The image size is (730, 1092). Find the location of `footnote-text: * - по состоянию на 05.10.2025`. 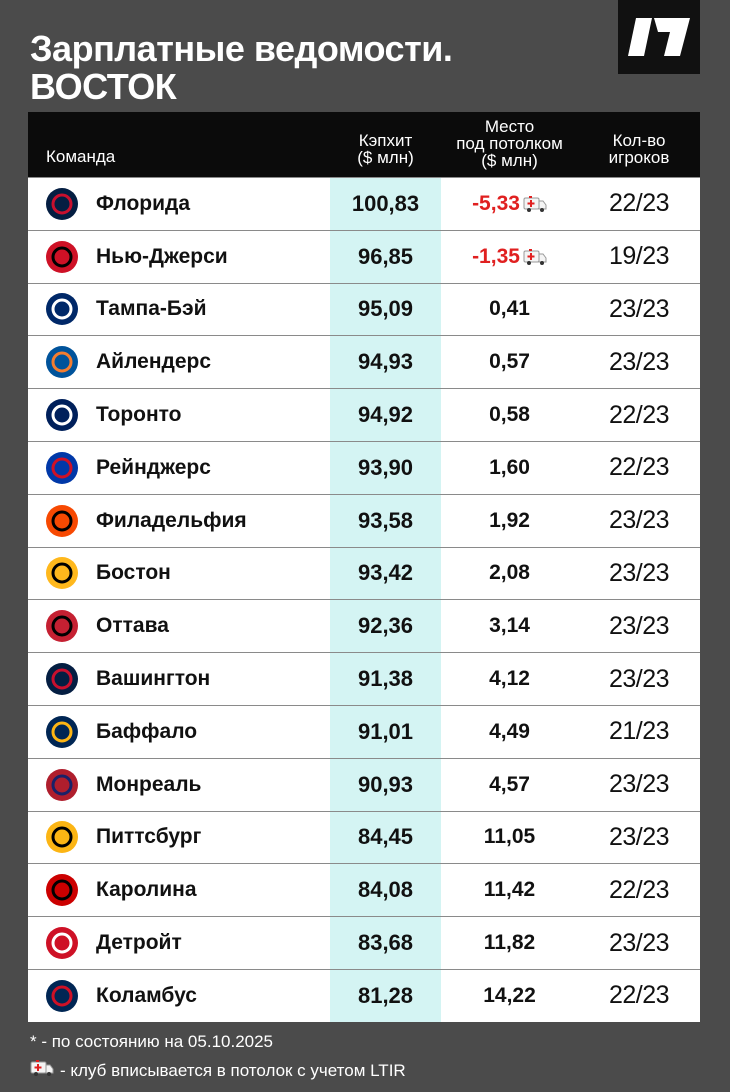

footnote-text: * - по состоянию на 05.10.2025 is located at coordinates (152, 1041).